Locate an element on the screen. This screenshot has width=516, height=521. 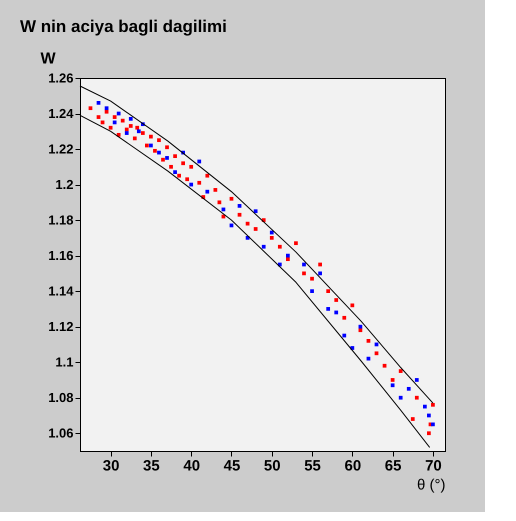
x-tick-label: 35 is located at coordinates (151, 466).